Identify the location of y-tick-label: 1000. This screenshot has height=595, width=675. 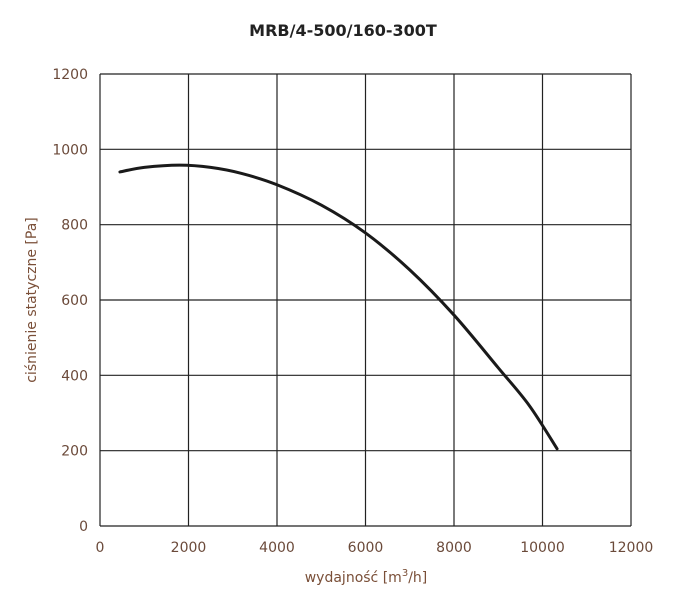
(70, 150).